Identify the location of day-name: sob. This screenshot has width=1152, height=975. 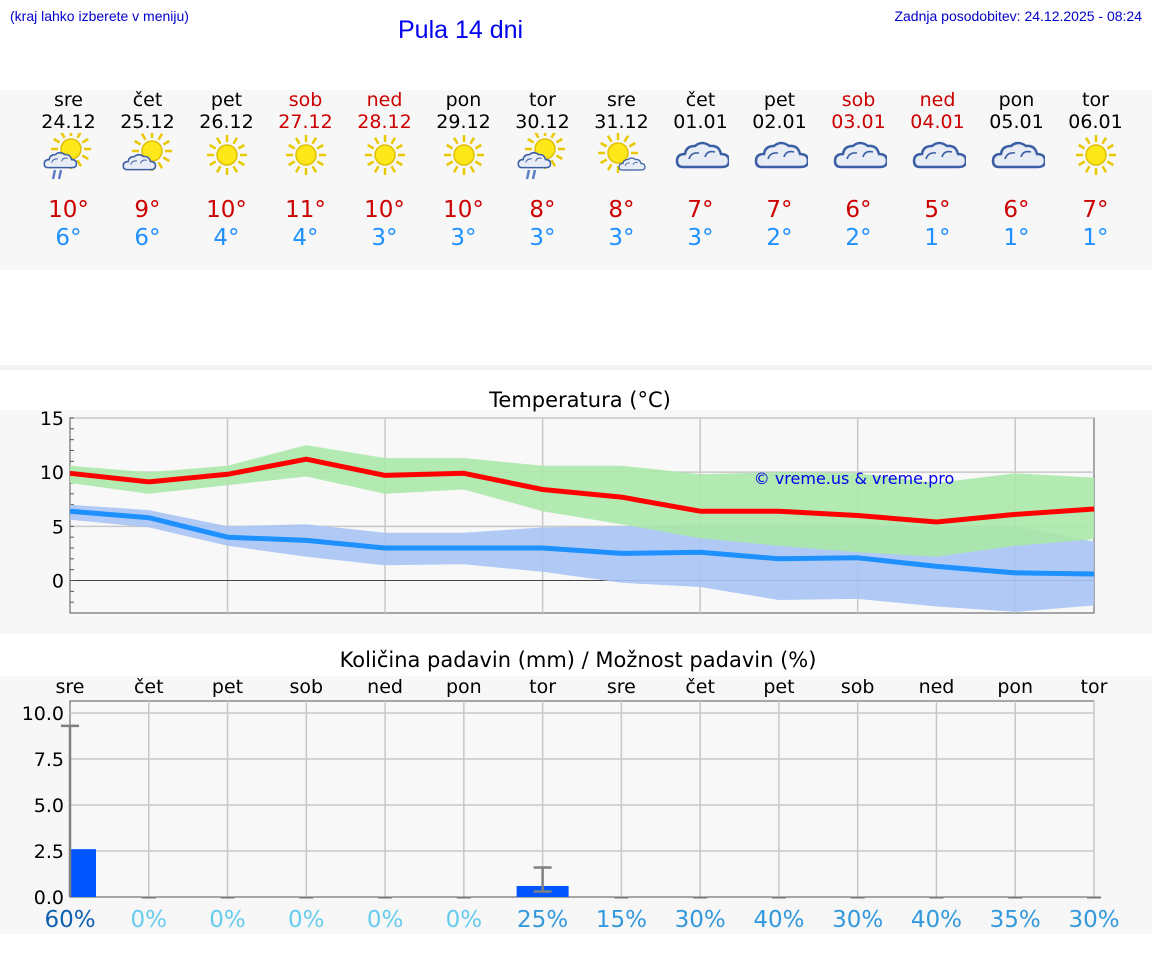
(305, 100).